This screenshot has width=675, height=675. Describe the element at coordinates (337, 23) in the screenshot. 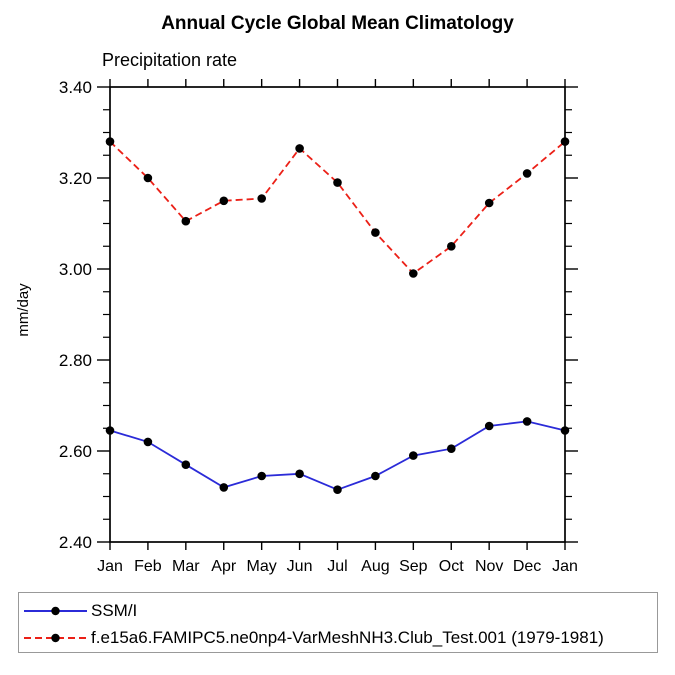

I see `chart-title: Annual Cycle Global Mean Climatology` at that location.